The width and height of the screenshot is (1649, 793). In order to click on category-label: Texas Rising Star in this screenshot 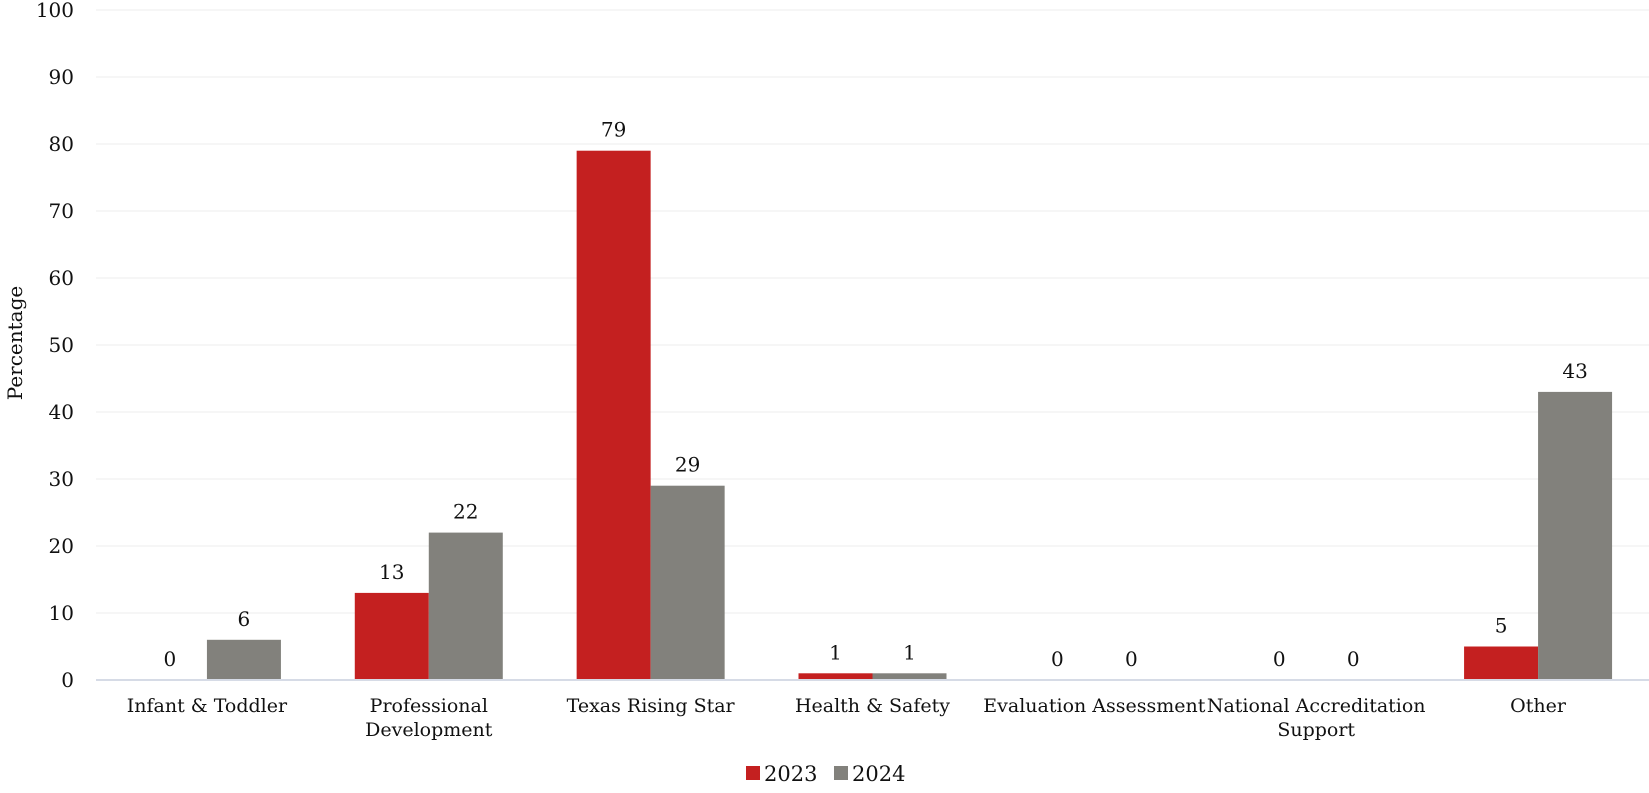, I will do `click(651, 706)`.